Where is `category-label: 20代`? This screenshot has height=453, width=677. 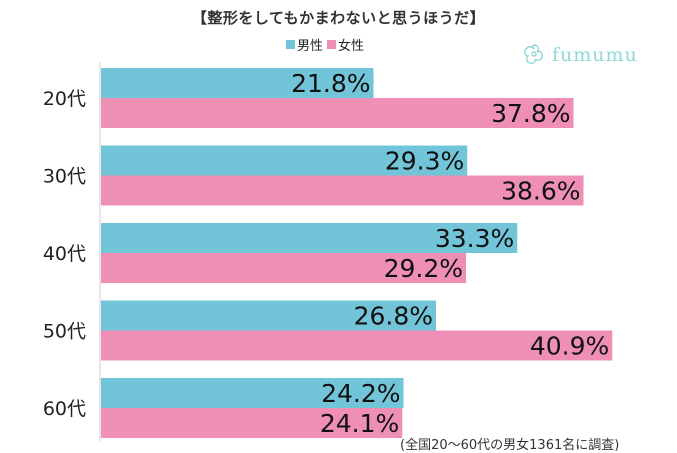
category-label: 20代 is located at coordinates (64, 99).